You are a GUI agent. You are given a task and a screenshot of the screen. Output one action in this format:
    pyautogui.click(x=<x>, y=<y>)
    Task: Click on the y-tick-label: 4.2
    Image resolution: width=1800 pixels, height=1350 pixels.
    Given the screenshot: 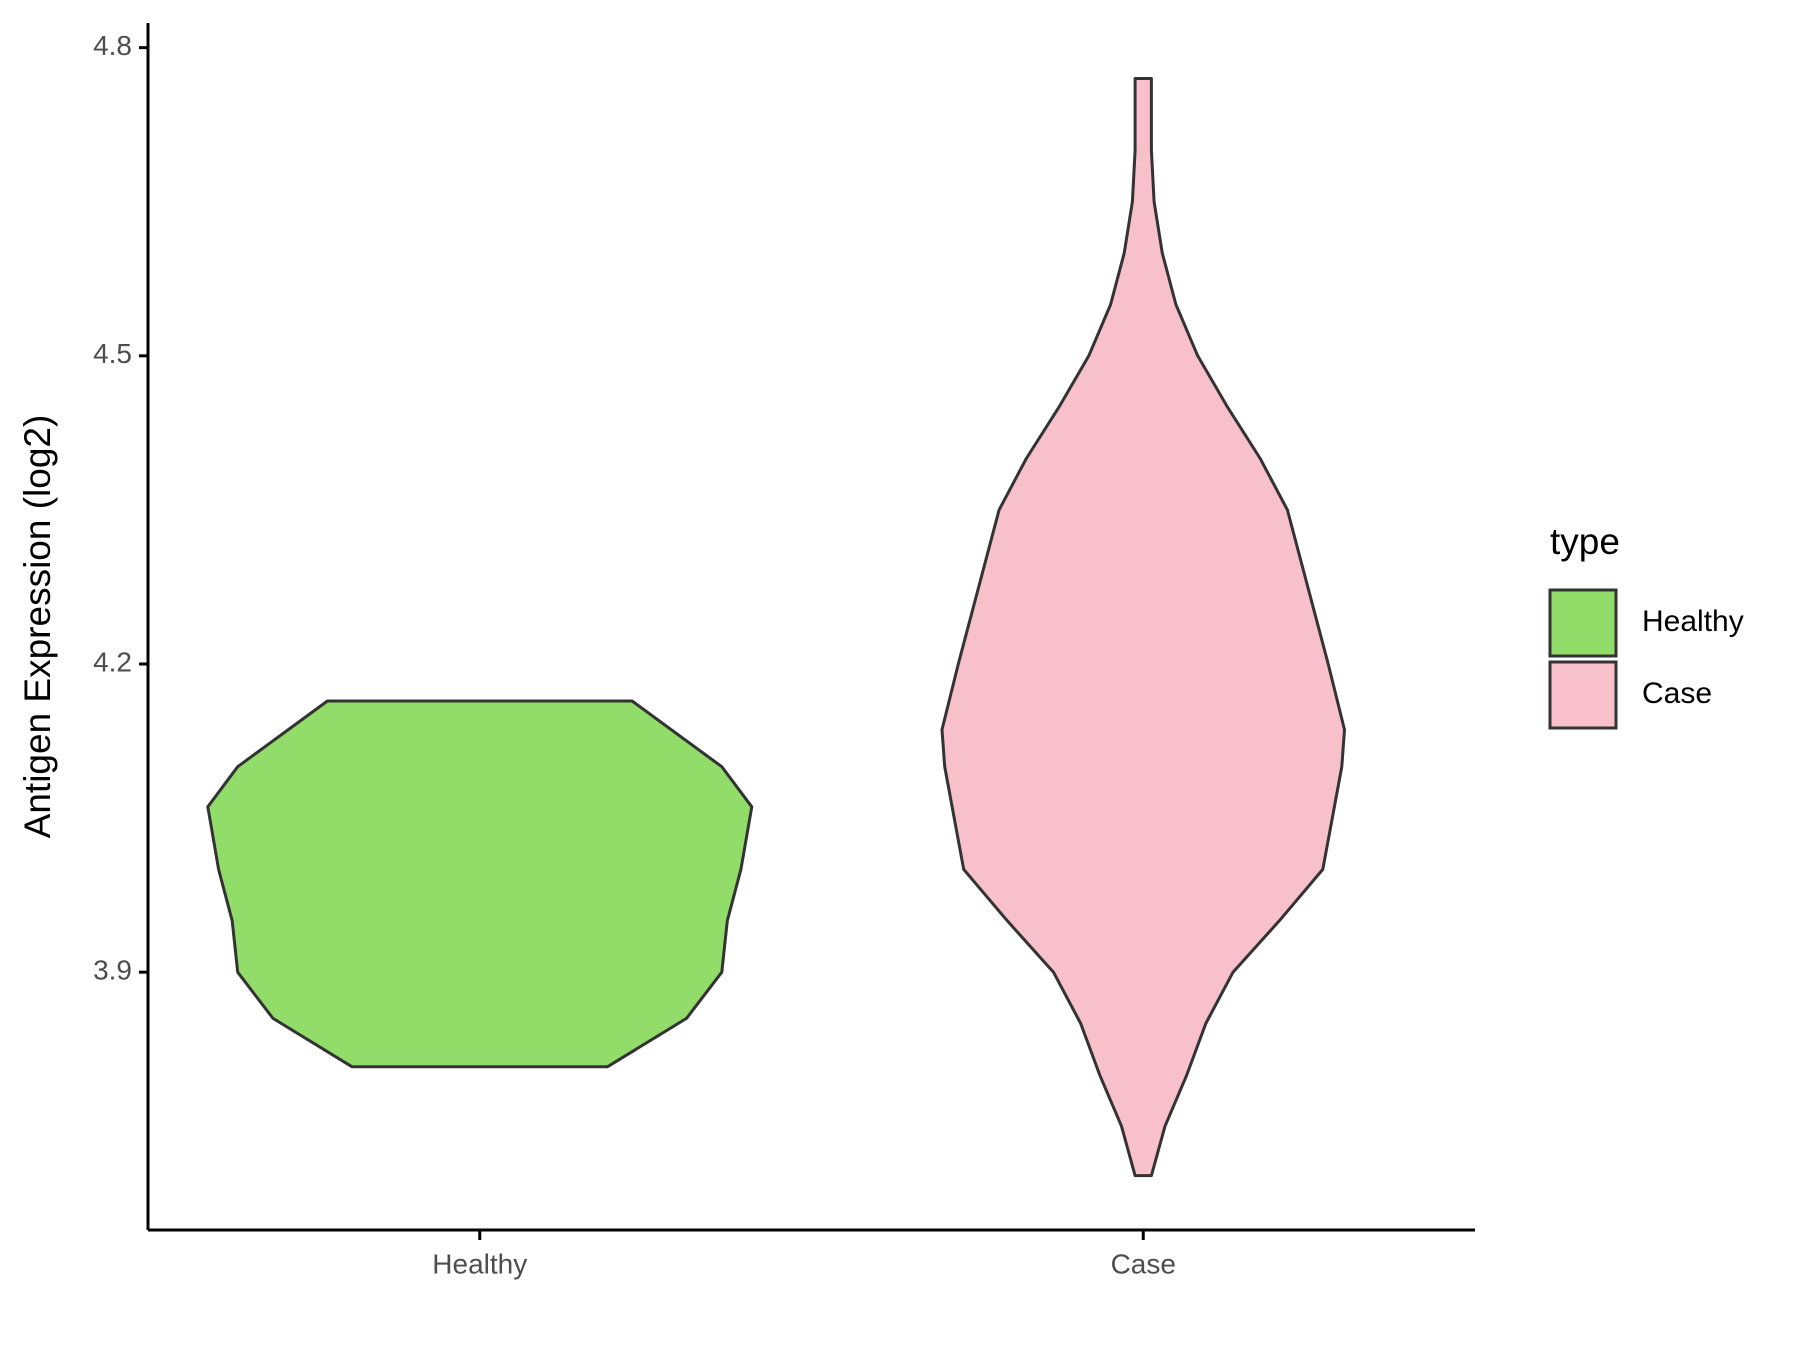 What is the action you would take?
    pyautogui.click(x=112, y=661)
    